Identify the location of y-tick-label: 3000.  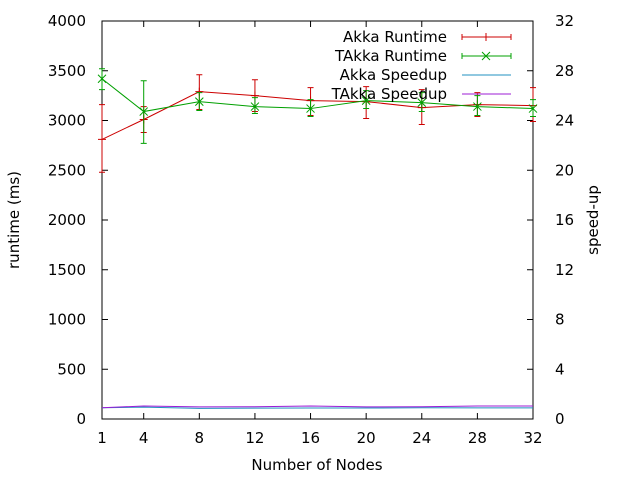
(67, 121).